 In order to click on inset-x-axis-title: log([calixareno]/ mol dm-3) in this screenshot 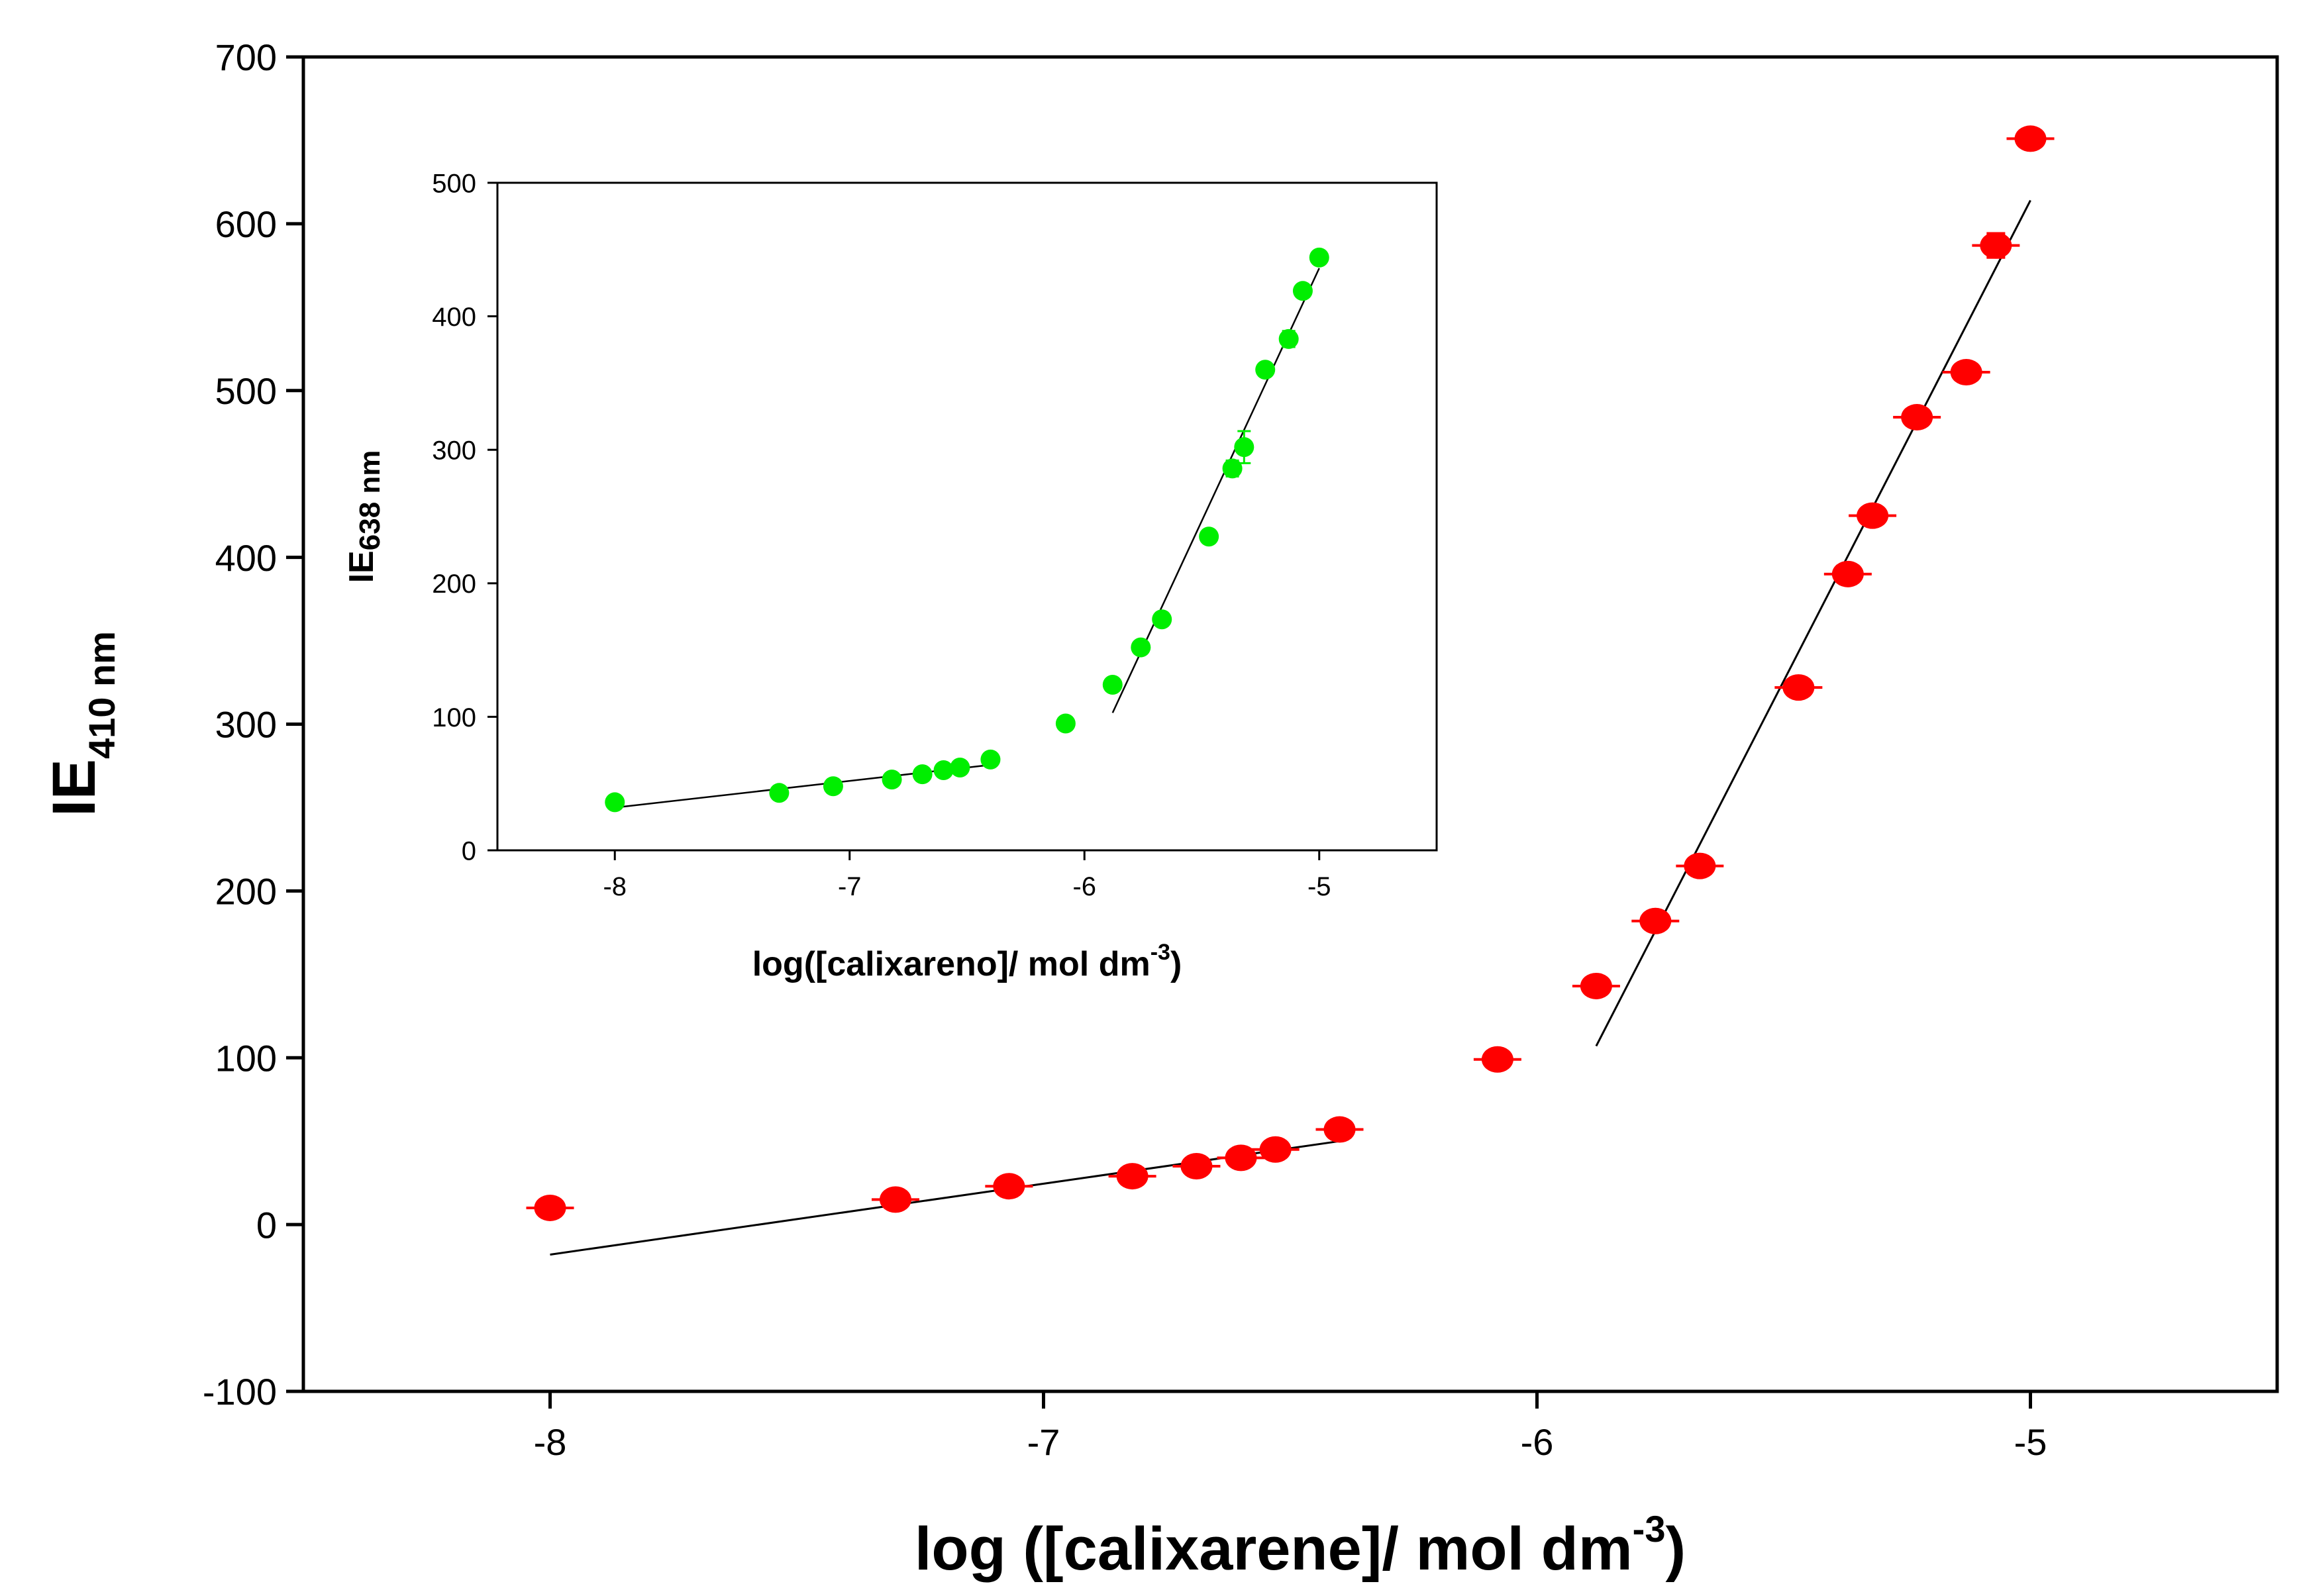, I will do `click(967, 961)`.